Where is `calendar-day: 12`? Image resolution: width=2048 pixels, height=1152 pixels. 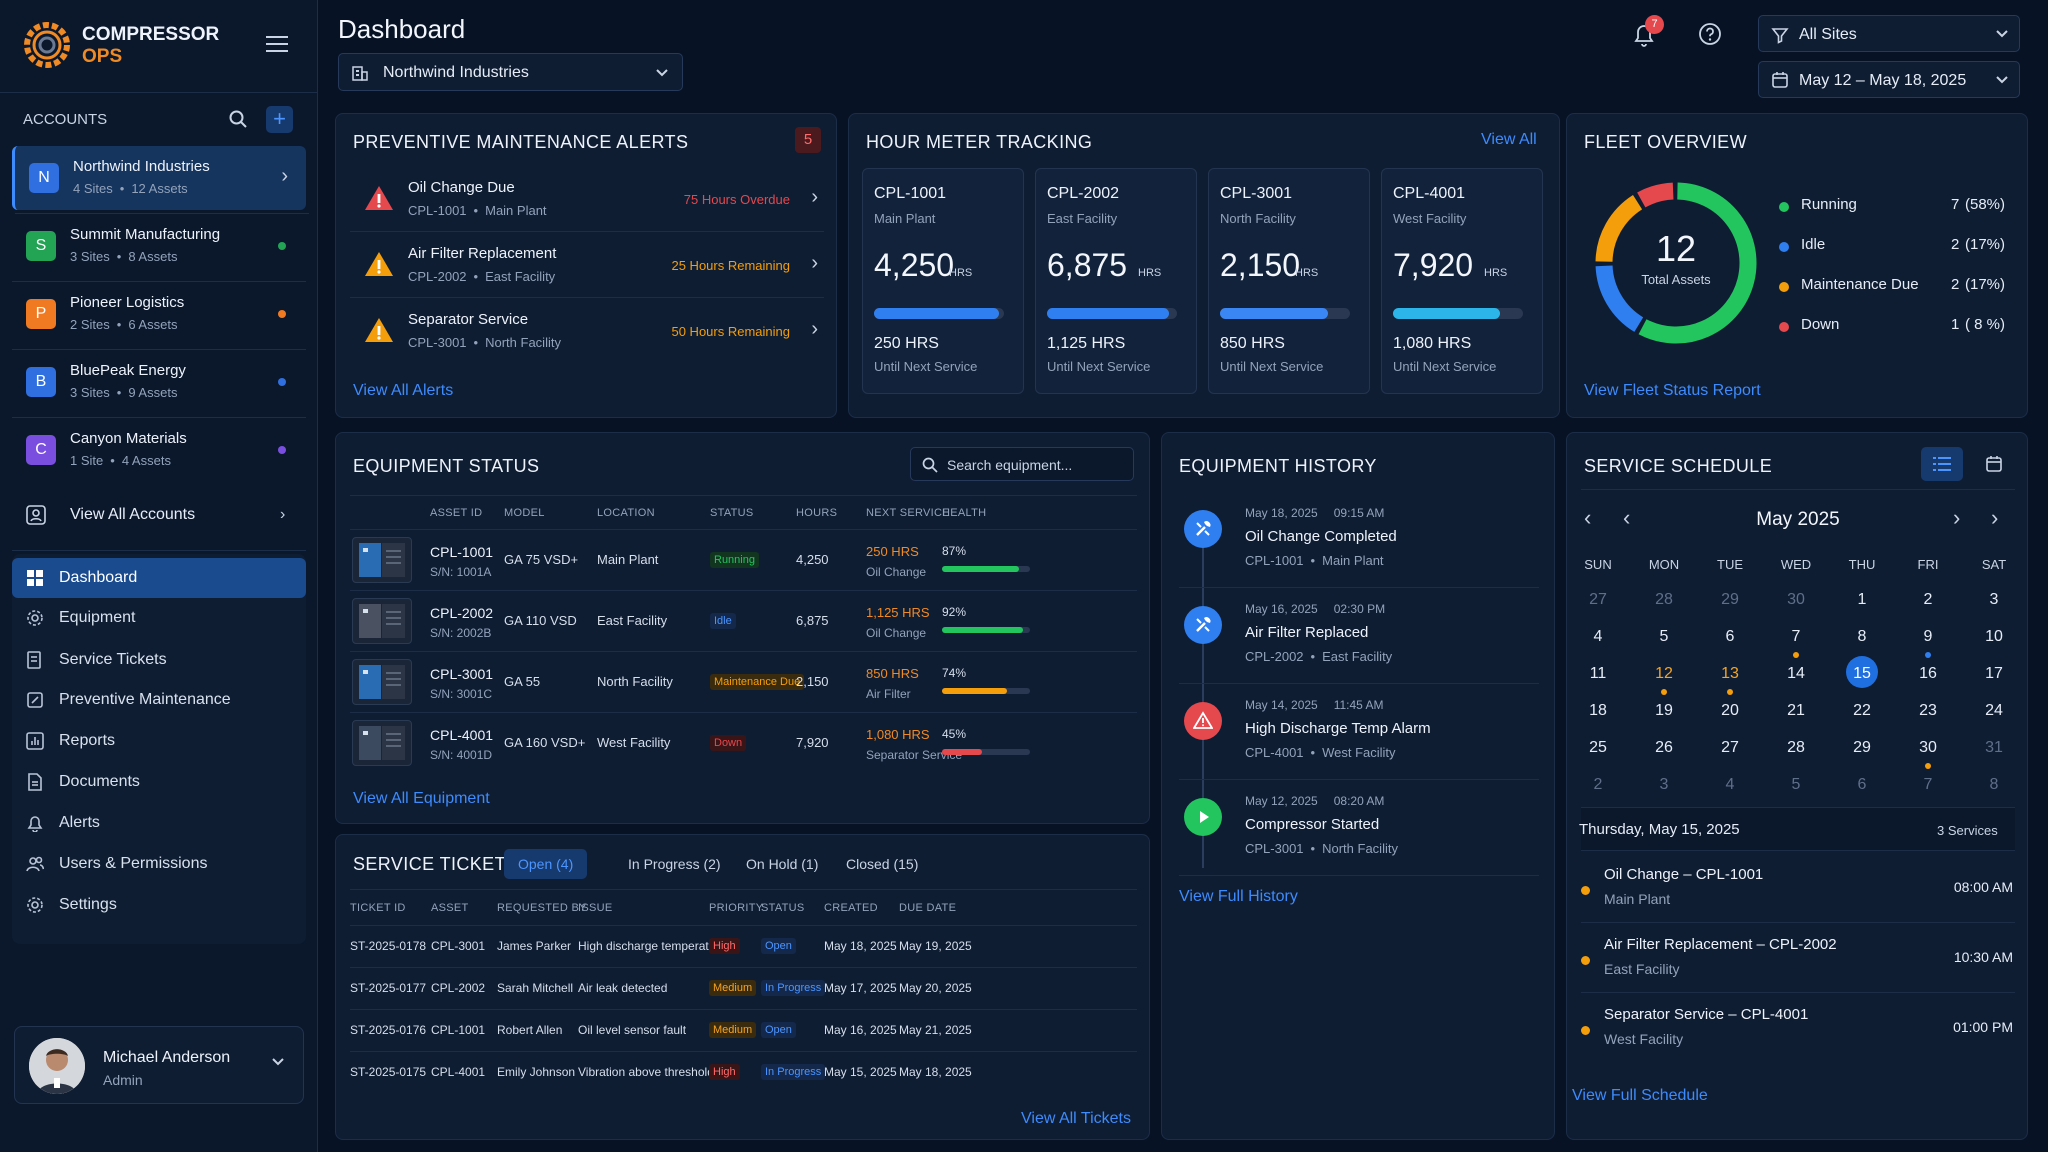 calendar-day: 12 is located at coordinates (1664, 673).